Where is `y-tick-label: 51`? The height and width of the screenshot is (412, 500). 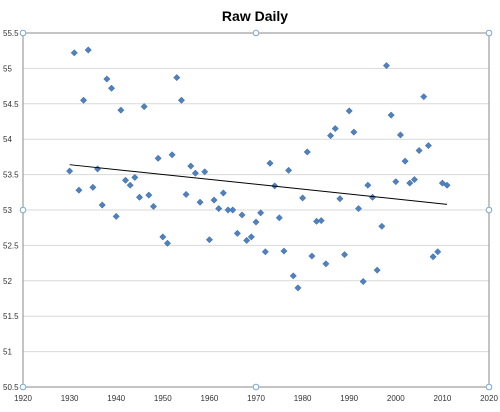
y-tick-label: 51 is located at coordinates (7, 352).